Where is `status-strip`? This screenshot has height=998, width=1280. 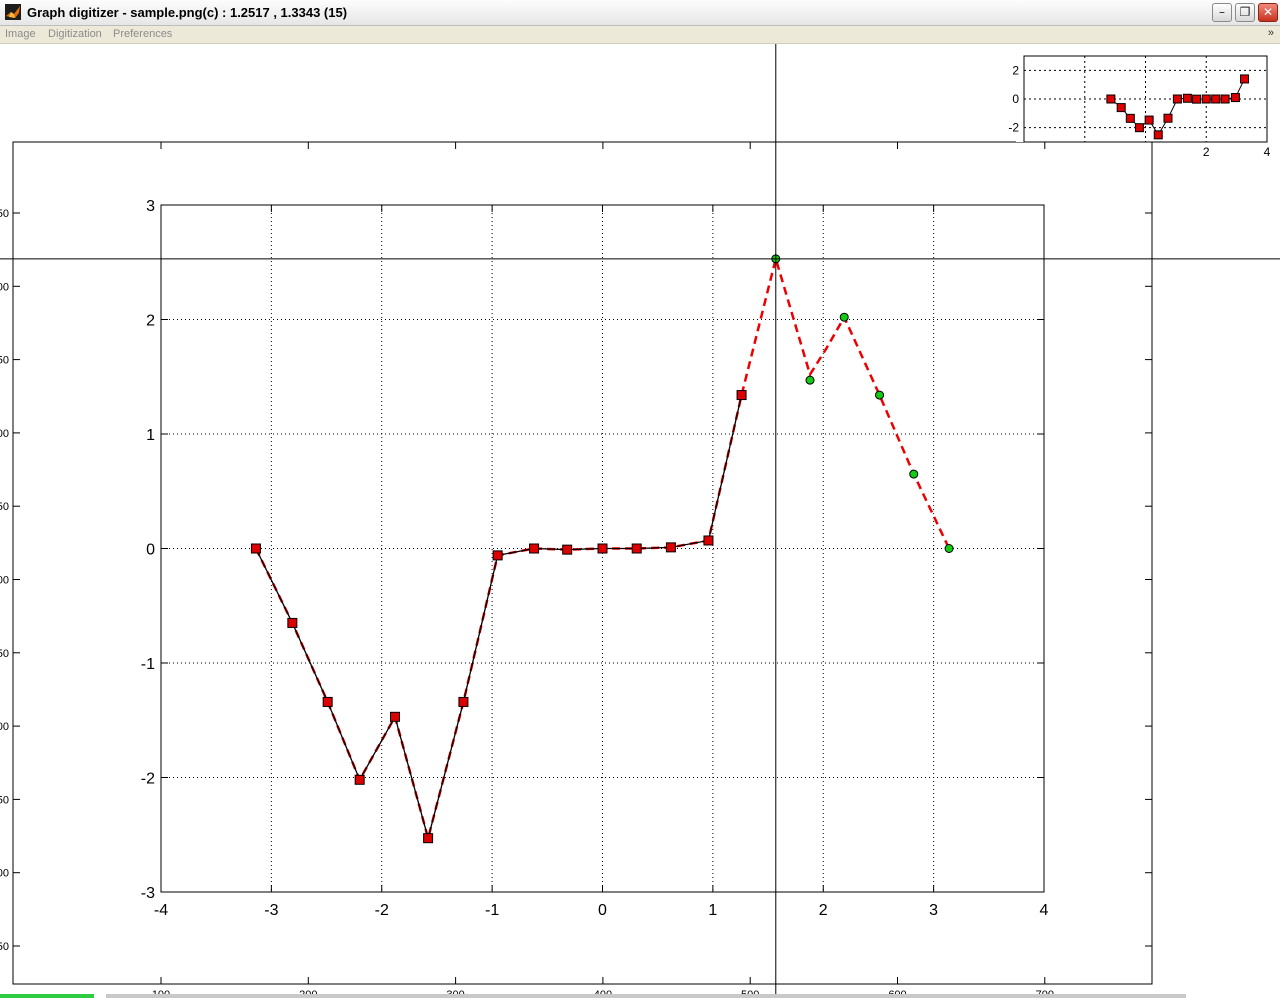 status-strip is located at coordinates (646, 996).